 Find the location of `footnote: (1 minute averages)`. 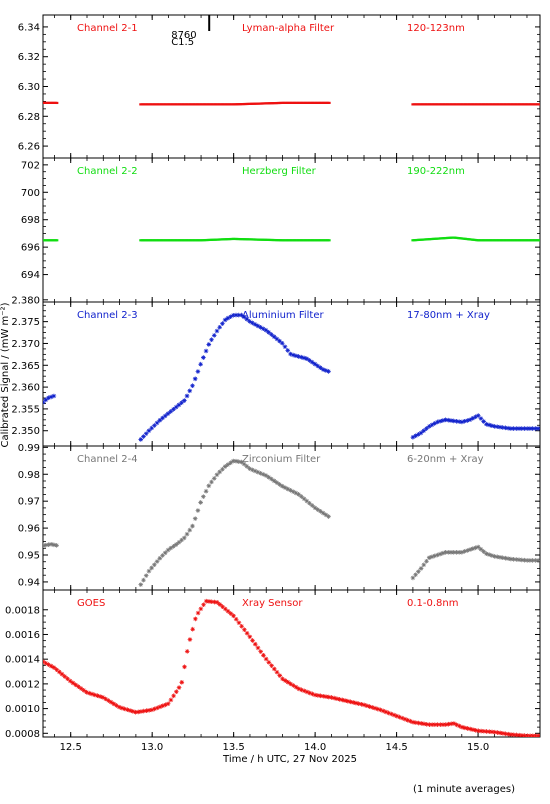

footnote: (1 minute averages) is located at coordinates (464, 789).